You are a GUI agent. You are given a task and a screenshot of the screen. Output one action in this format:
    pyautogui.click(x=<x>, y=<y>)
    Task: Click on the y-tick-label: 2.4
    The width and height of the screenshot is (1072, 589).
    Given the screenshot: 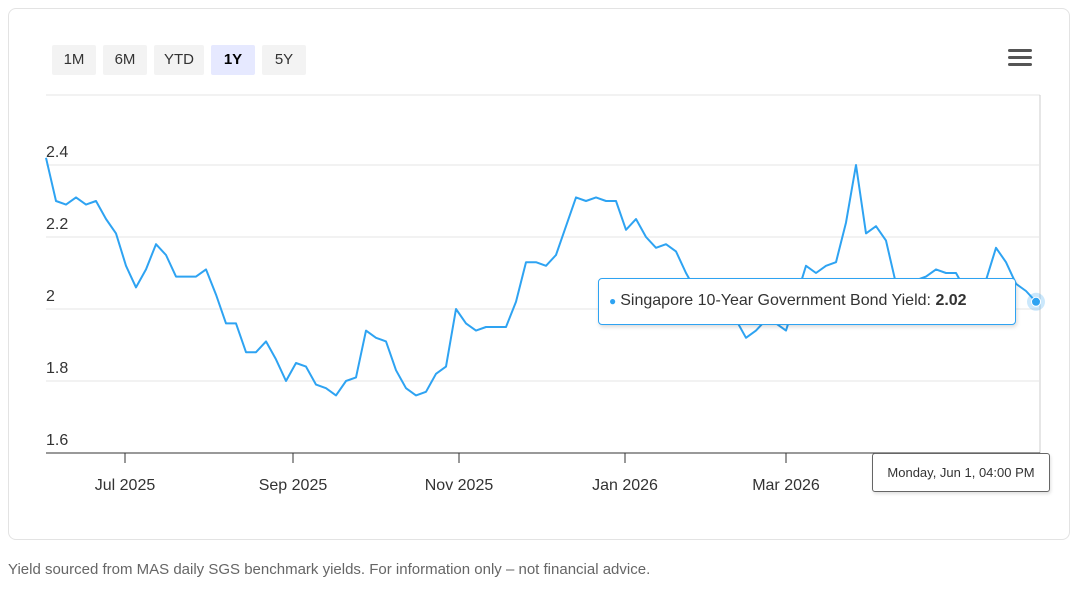 What is the action you would take?
    pyautogui.click(x=57, y=152)
    